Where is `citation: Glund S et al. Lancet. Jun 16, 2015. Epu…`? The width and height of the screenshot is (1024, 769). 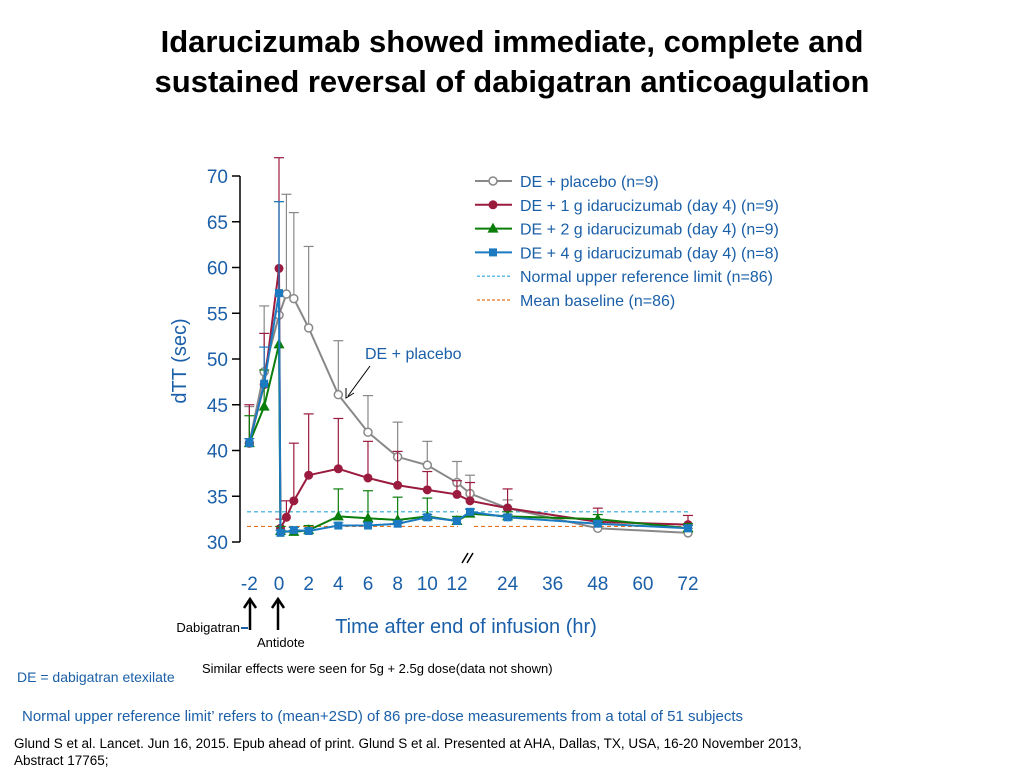 citation: Glund S et al. Lancet. Jun 16, 2015. Epu… is located at coordinates (408, 752).